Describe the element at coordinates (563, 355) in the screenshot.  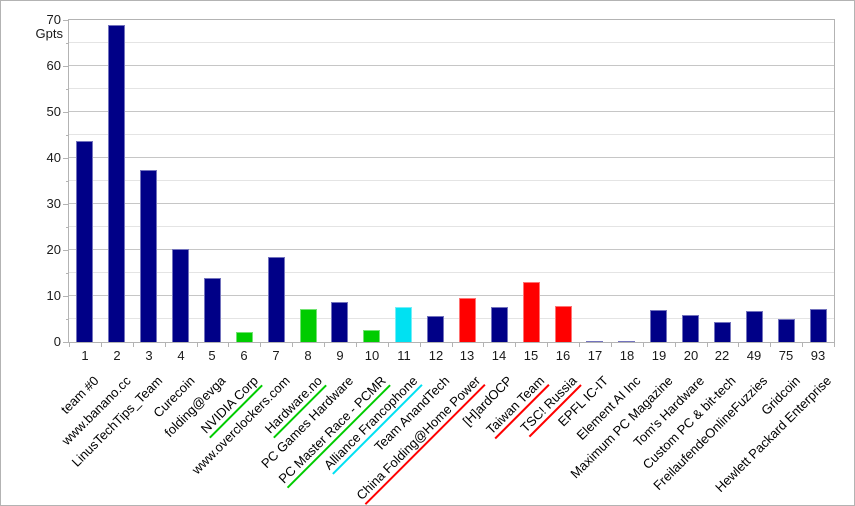
I see `x-rank-label: 16` at that location.